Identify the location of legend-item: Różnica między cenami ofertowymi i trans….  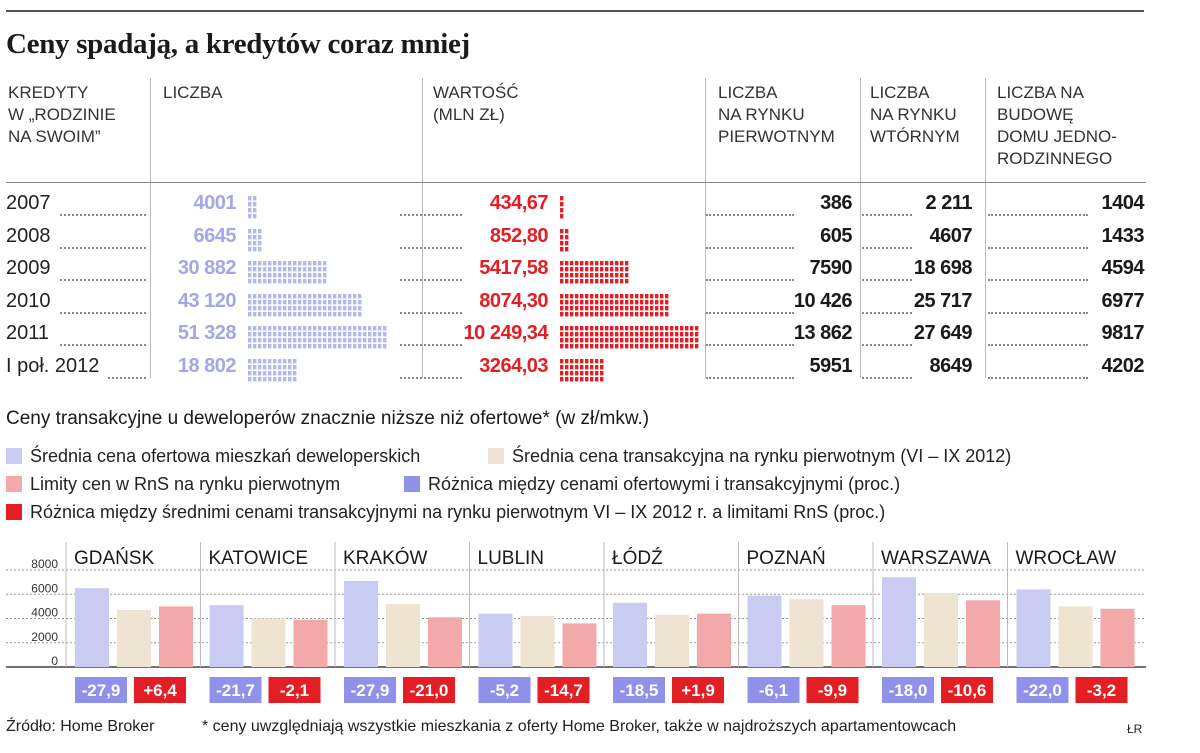
(652, 484).